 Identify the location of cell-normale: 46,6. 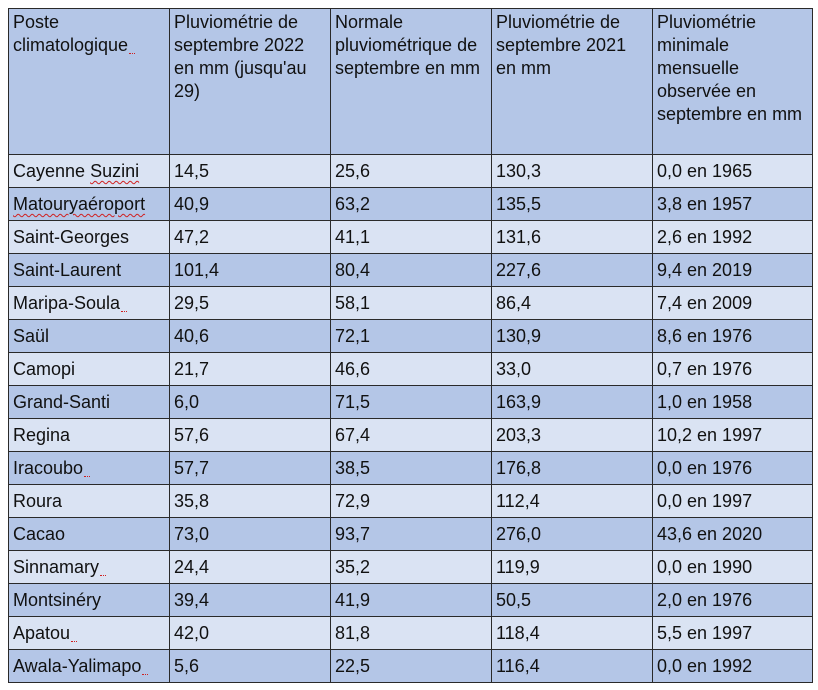
(411, 369).